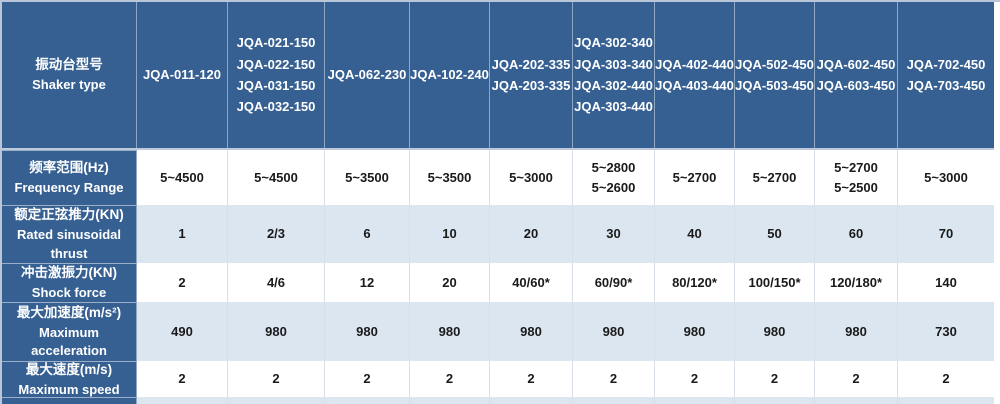  Describe the element at coordinates (69, 389) in the screenshot. I see `row-label-en: Maximum speed` at that location.